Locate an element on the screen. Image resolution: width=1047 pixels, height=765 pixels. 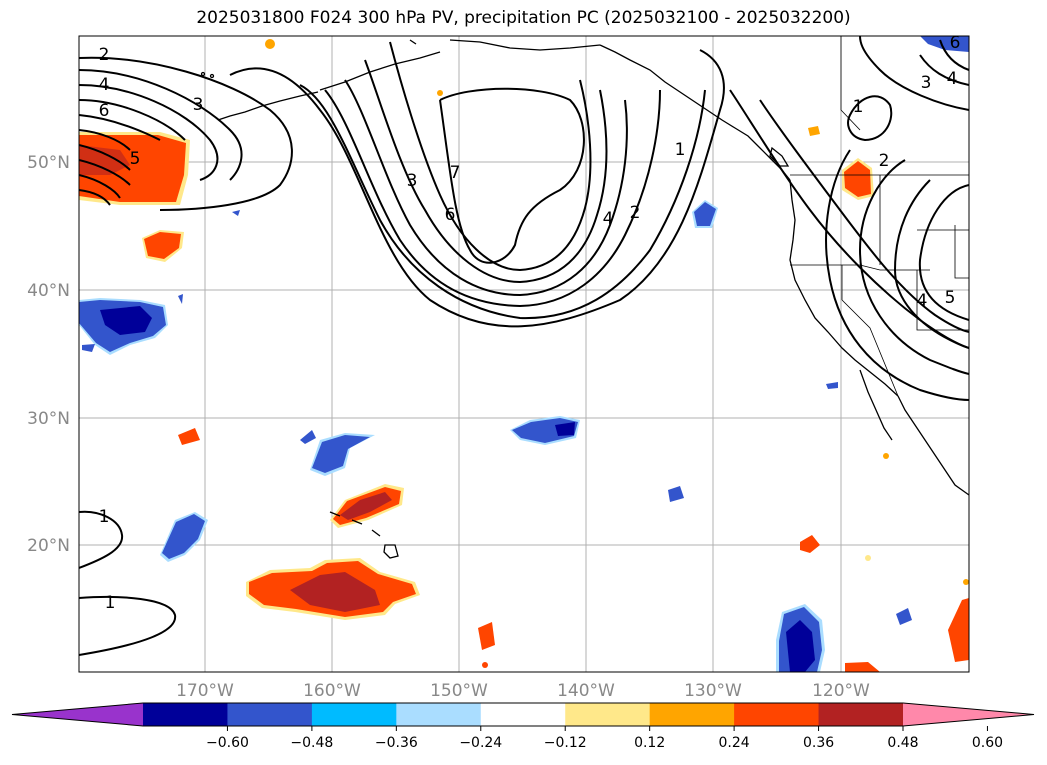
colorbar-tick-label: −0.12 is located at coordinates (565, 743).